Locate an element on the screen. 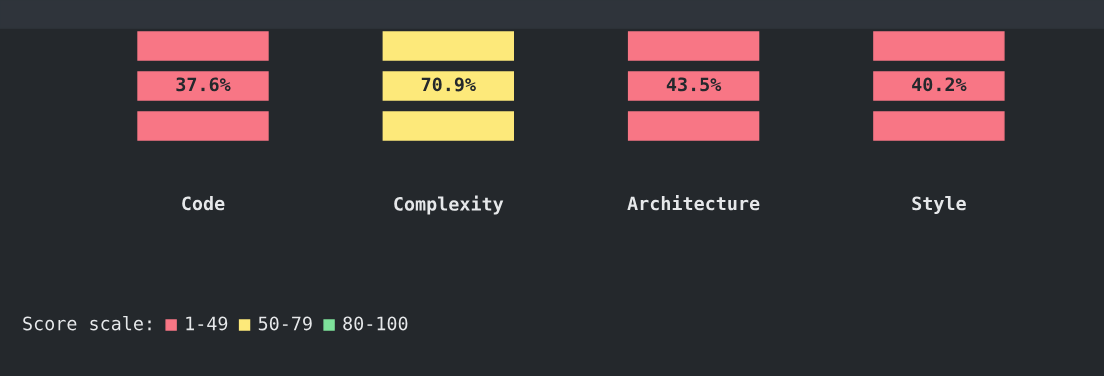 The image size is (1104, 376). category-label: Architecture is located at coordinates (693, 203).